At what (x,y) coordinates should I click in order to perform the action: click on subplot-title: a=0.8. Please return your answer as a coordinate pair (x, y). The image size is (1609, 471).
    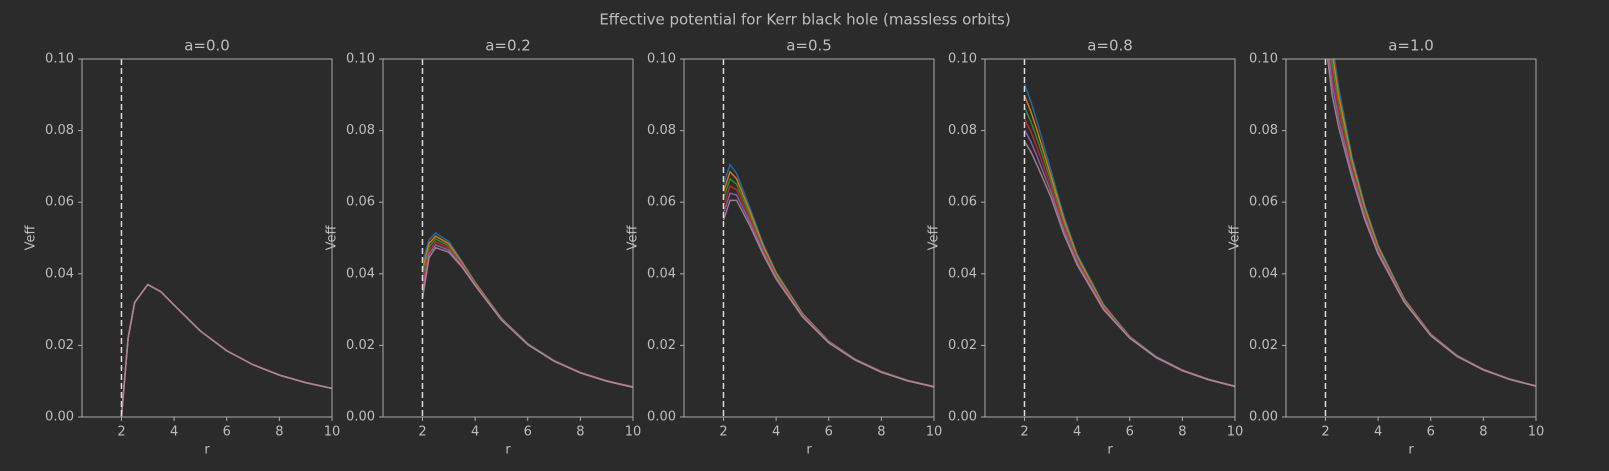
    Looking at the image, I should click on (1110, 46).